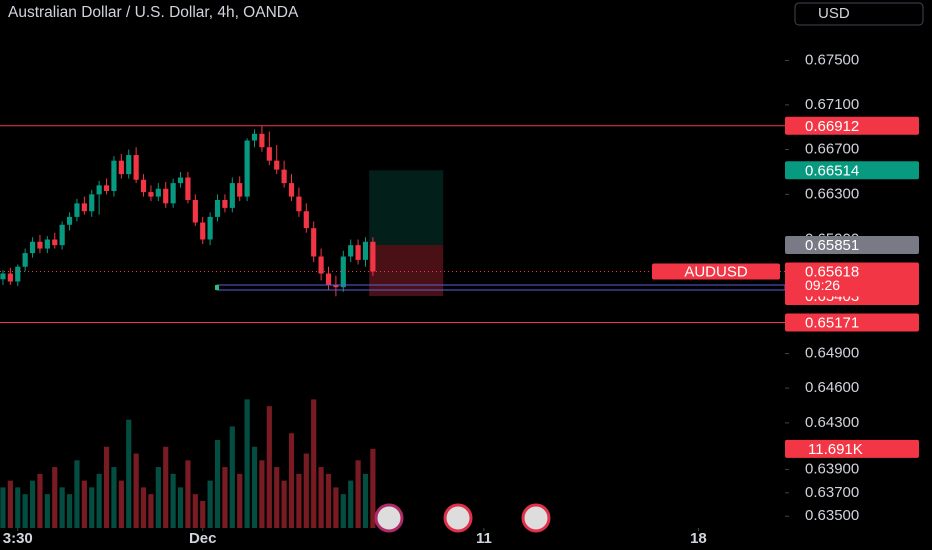  Describe the element at coordinates (834, 13) in the screenshot. I see `currency-label: USD` at that location.